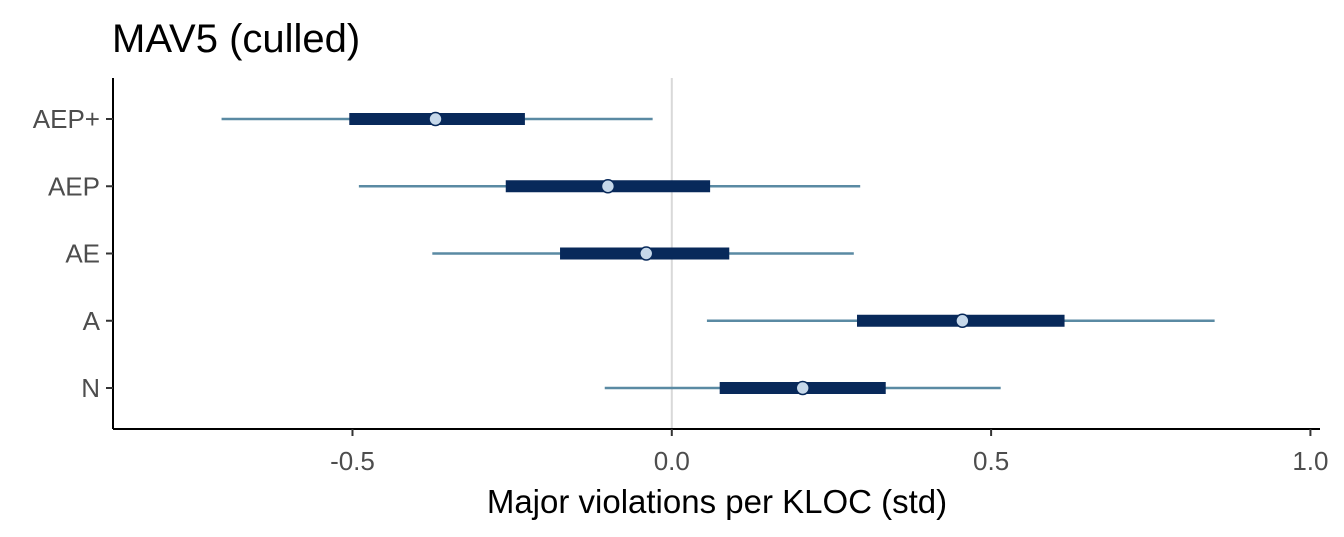  I want to click on x-tick-label-0: -0.5, so click(352, 461).